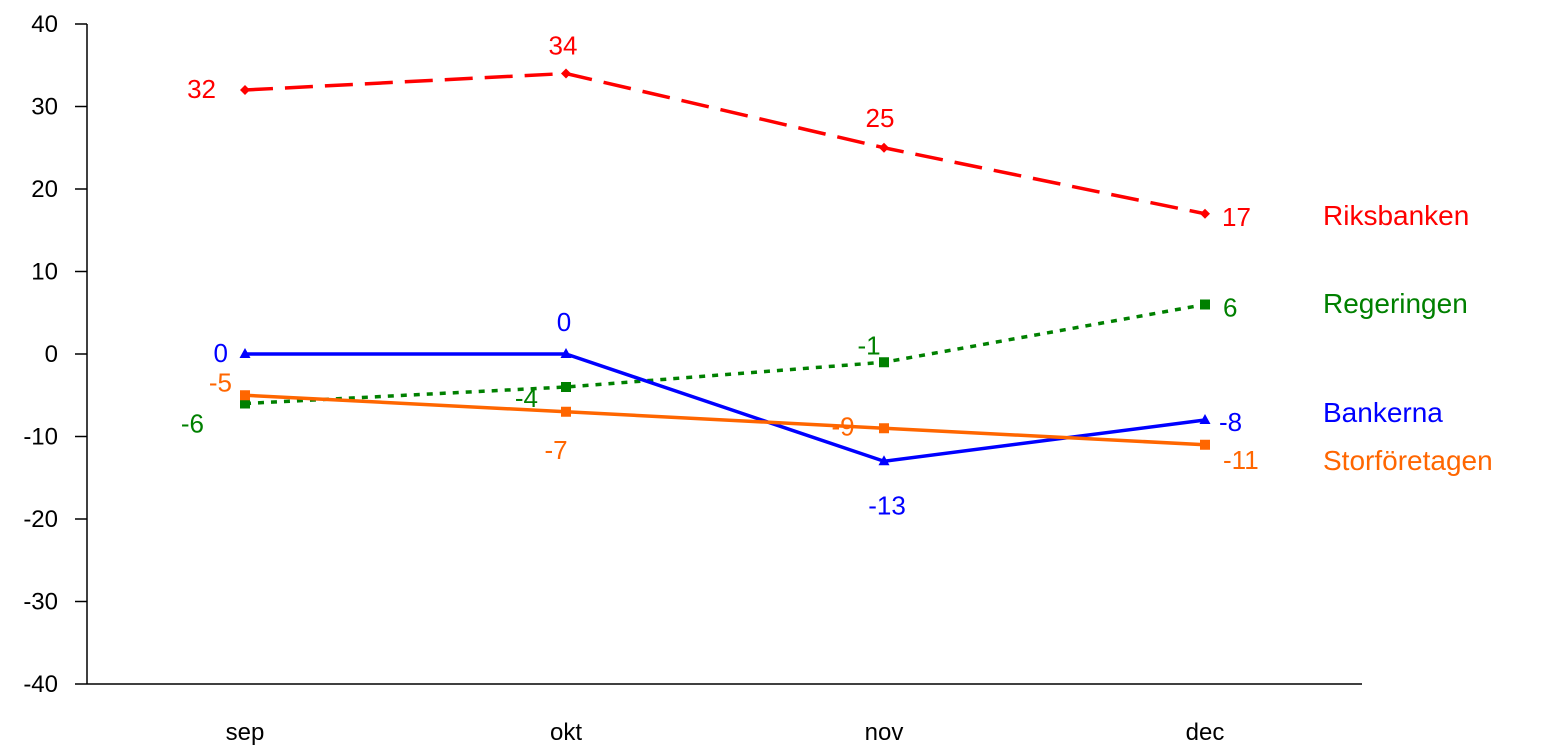 This screenshot has height=747, width=1550. I want to click on data-label: -11, so click(1241, 460).